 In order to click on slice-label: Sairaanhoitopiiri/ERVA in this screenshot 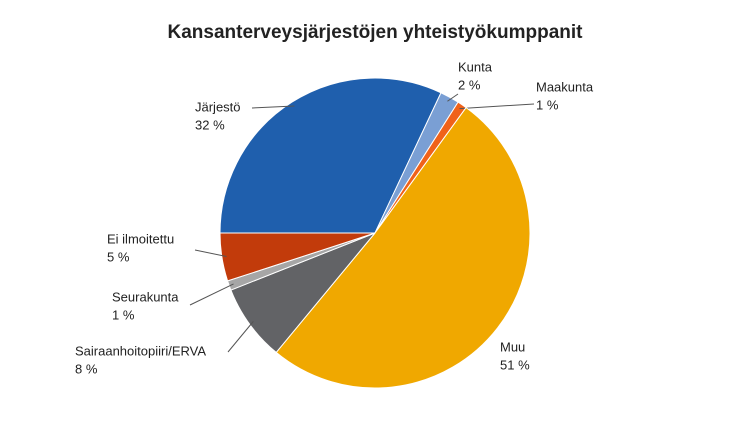, I will do `click(140, 350)`.